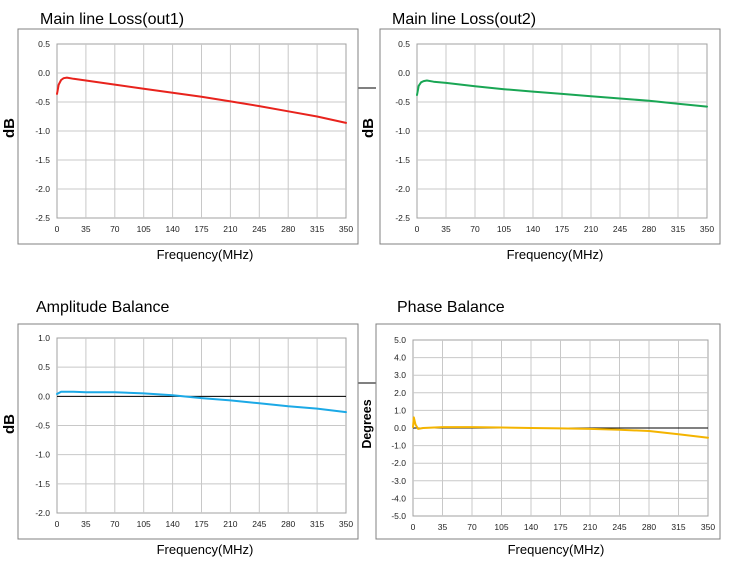 The height and width of the screenshot is (564, 730). What do you see at coordinates (367, 423) in the screenshot?
I see `y-axis-label: Degrees` at bounding box center [367, 423].